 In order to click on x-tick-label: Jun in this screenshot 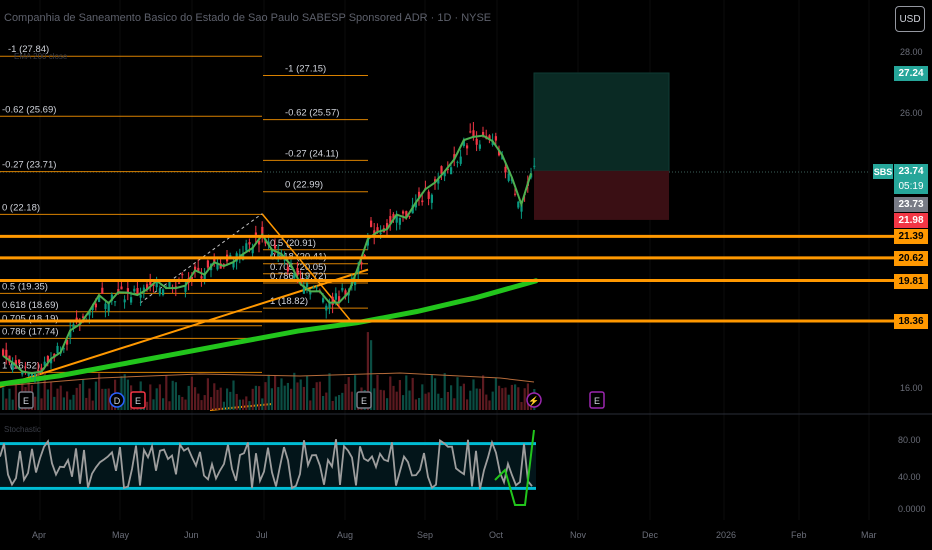, I will do `click(191, 535)`.